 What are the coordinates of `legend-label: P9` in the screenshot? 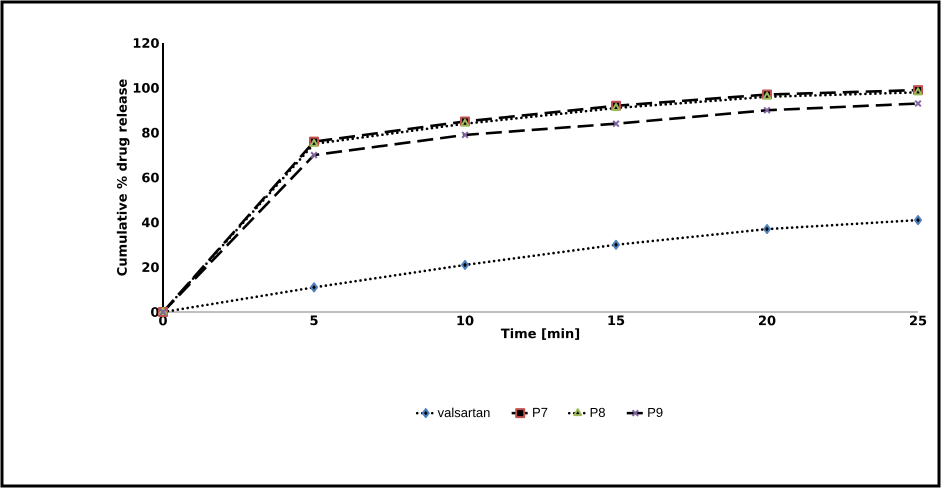 It's located at (655, 413).